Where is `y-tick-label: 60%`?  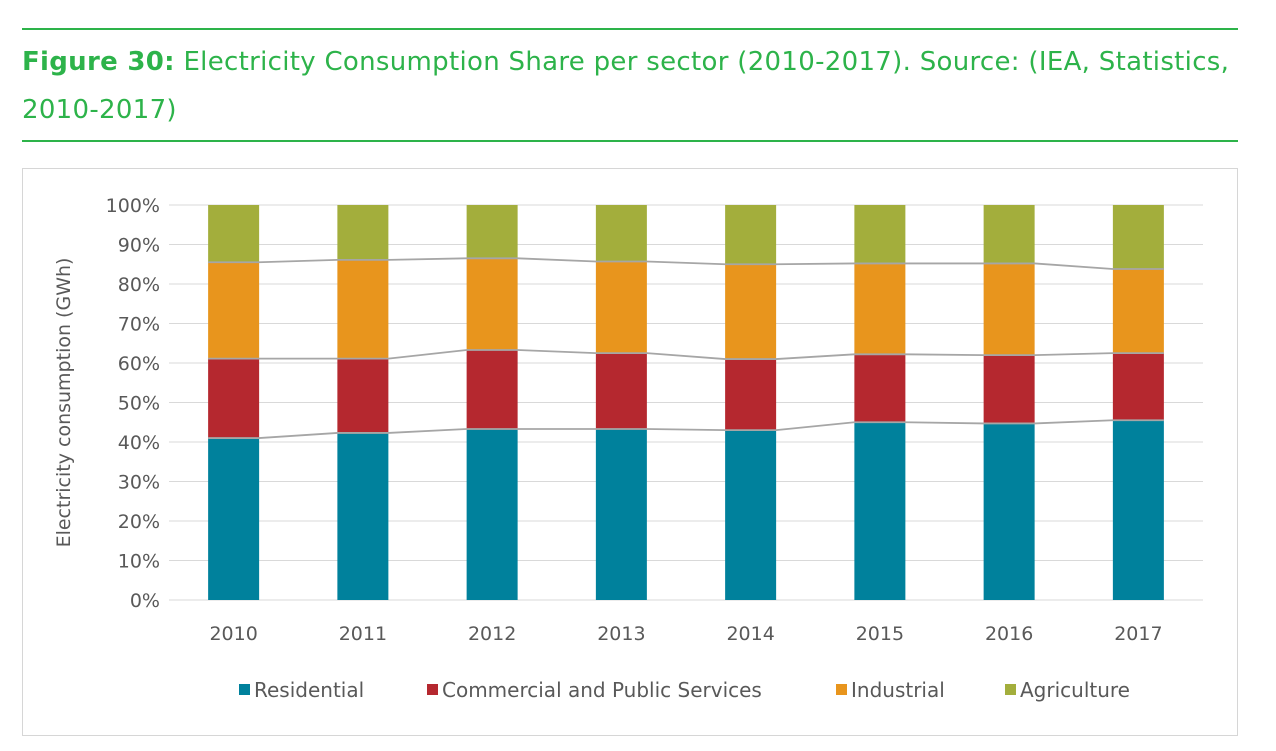 y-tick-label: 60% is located at coordinates (139, 364).